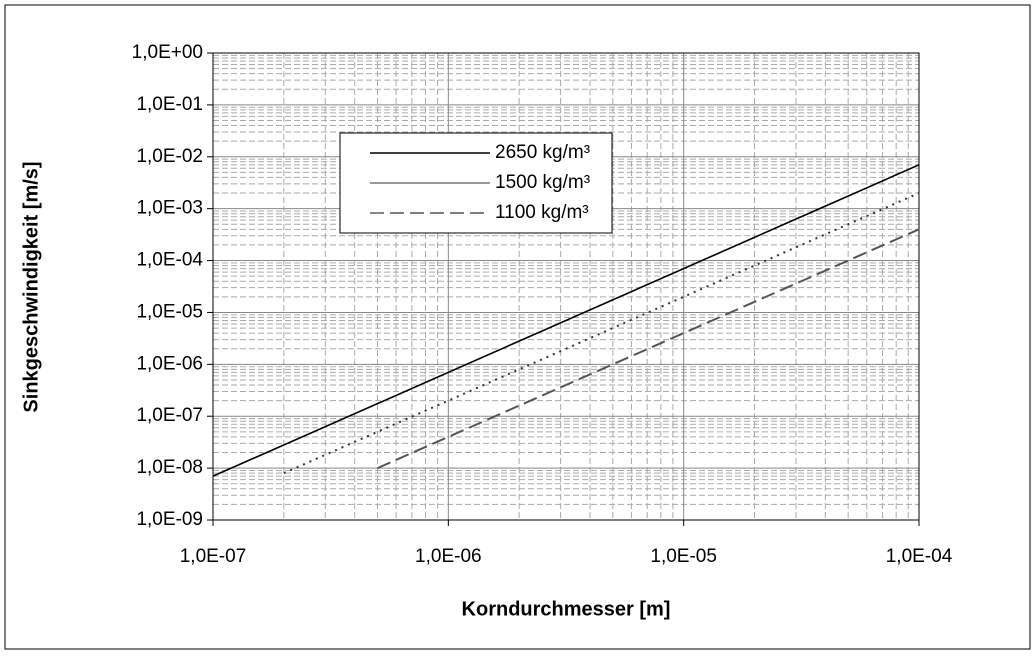 Image resolution: width=1036 pixels, height=660 pixels. What do you see at coordinates (169, 208) in the screenshot?
I see `y-tick-label: 1,0E-03` at bounding box center [169, 208].